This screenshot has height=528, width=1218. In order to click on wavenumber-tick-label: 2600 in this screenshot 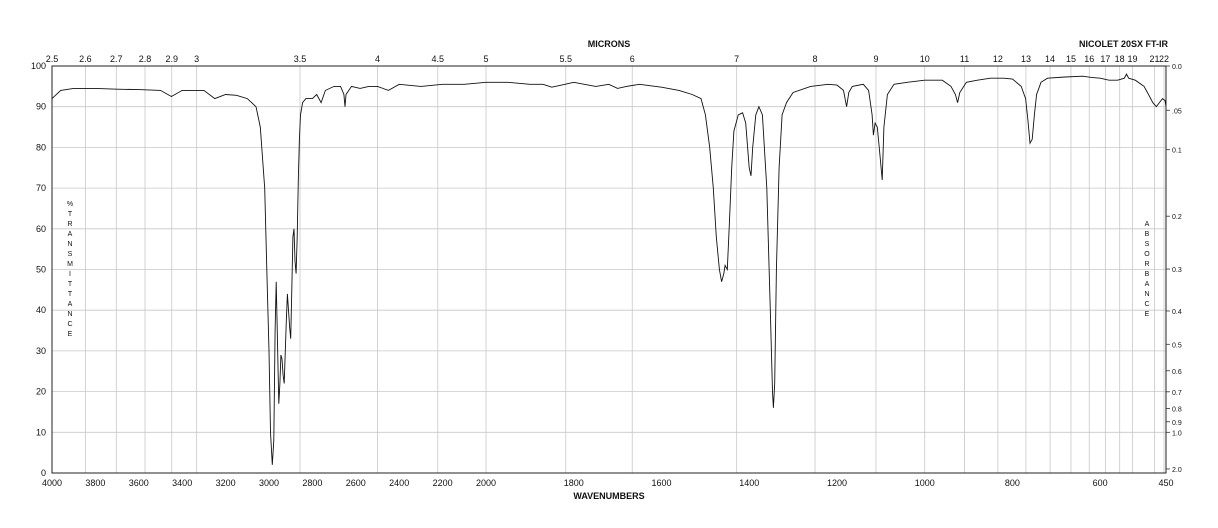, I will do `click(356, 483)`.